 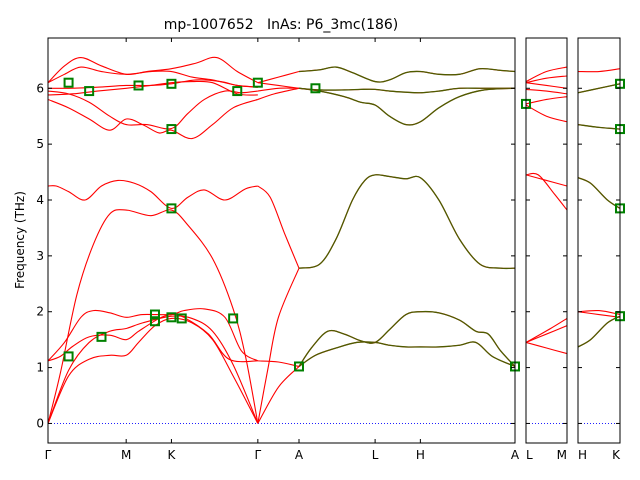 I want to click on y-tick-label: 1, so click(x=40, y=368).